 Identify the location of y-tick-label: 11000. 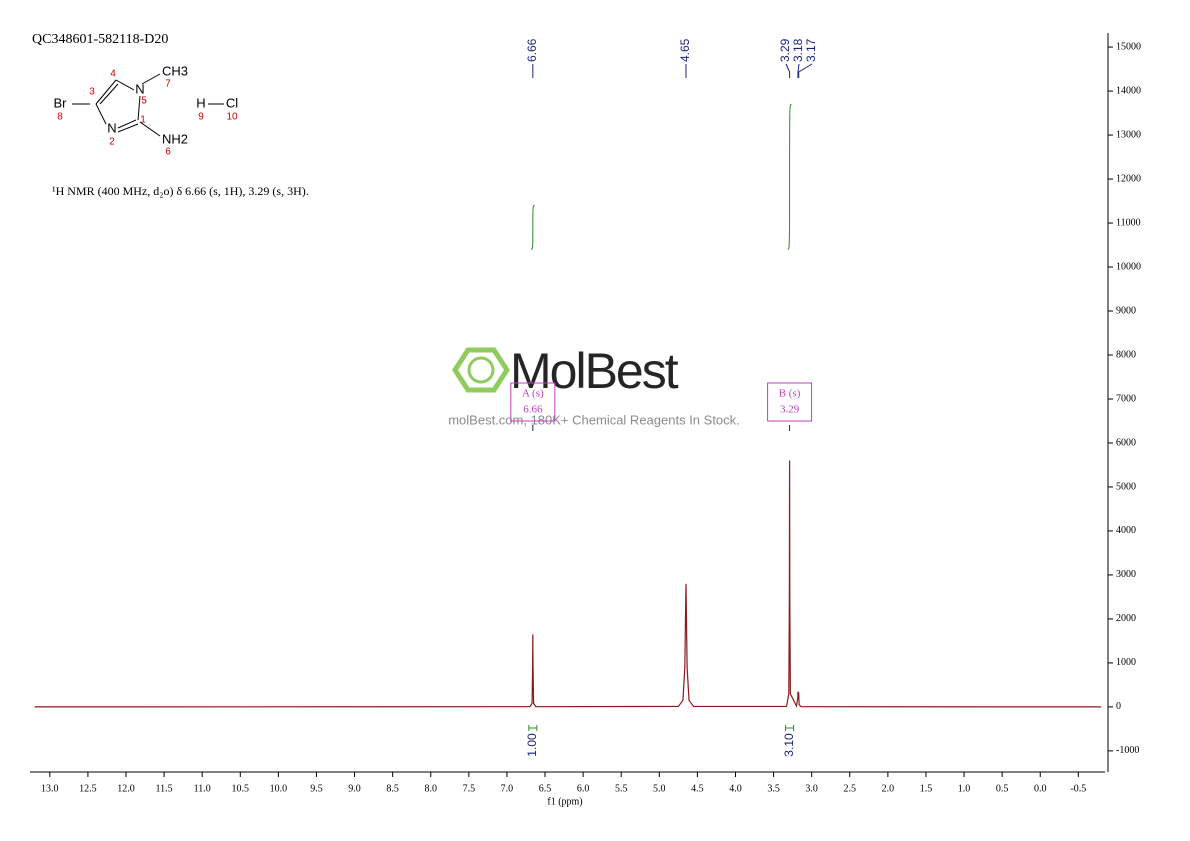
(1128, 222).